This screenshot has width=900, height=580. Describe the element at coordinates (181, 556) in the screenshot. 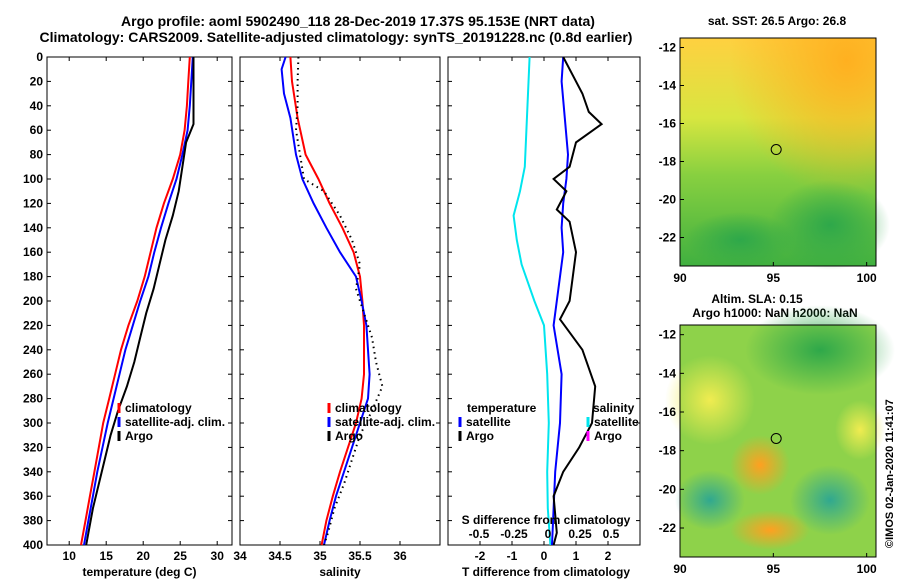

I see `x-tick-label: 25` at that location.